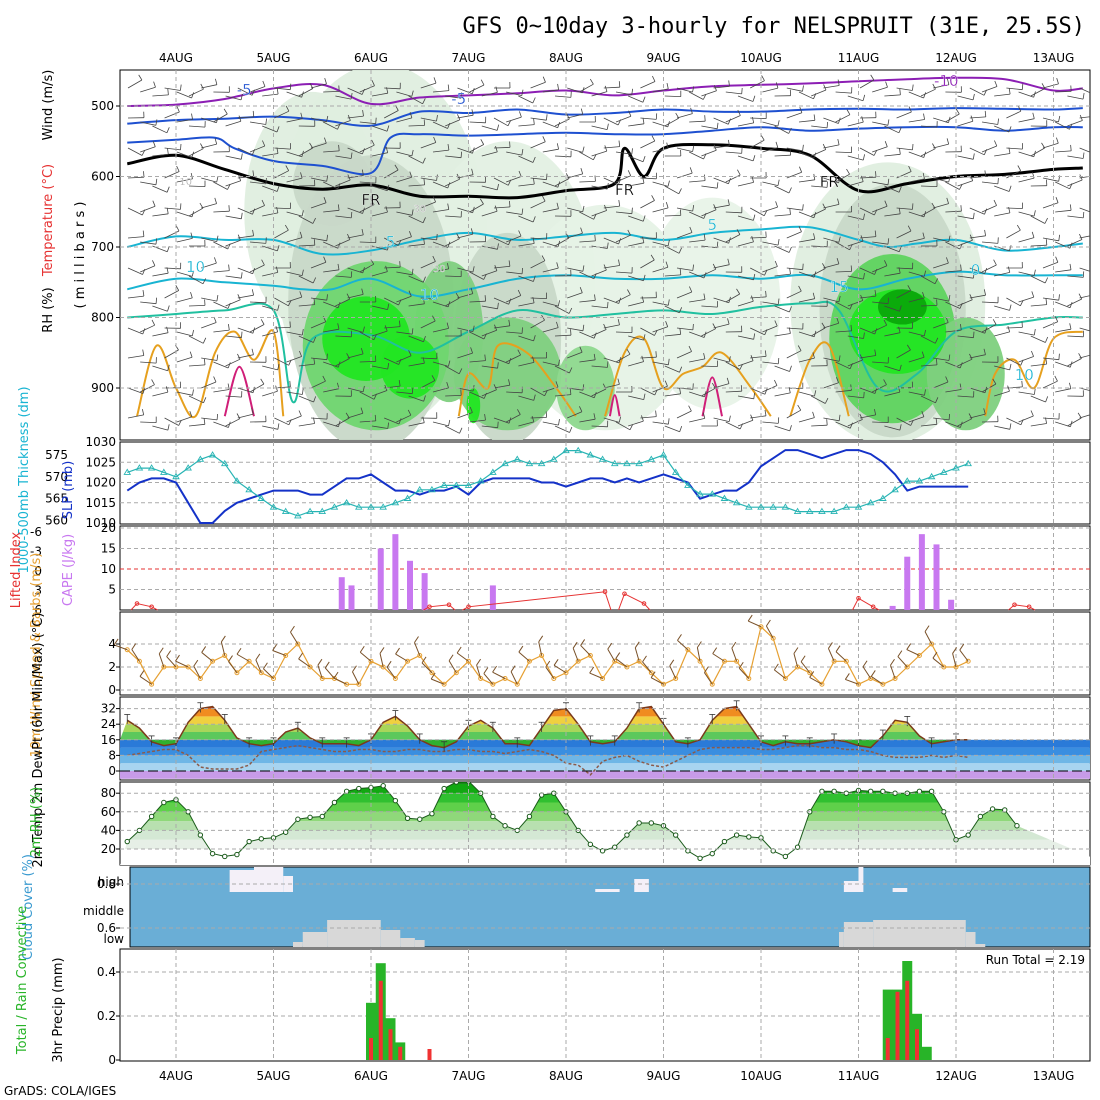  What do you see at coordinates (548, 483) in the screenshot?
I see `thickness-line` at bounding box center [548, 483].